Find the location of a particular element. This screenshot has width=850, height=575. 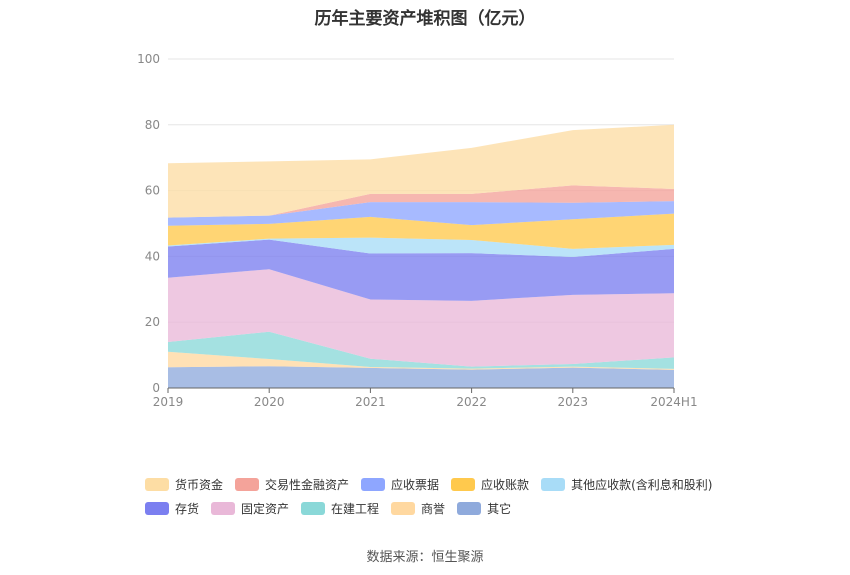

y-tick-label: 80 is located at coordinates (152, 125).